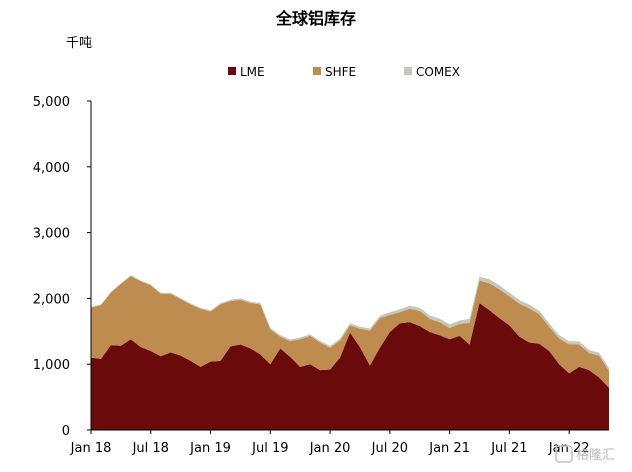 The image size is (632, 472). What do you see at coordinates (51, 365) in the screenshot?
I see `y-tick-label: 1,000` at bounding box center [51, 365].